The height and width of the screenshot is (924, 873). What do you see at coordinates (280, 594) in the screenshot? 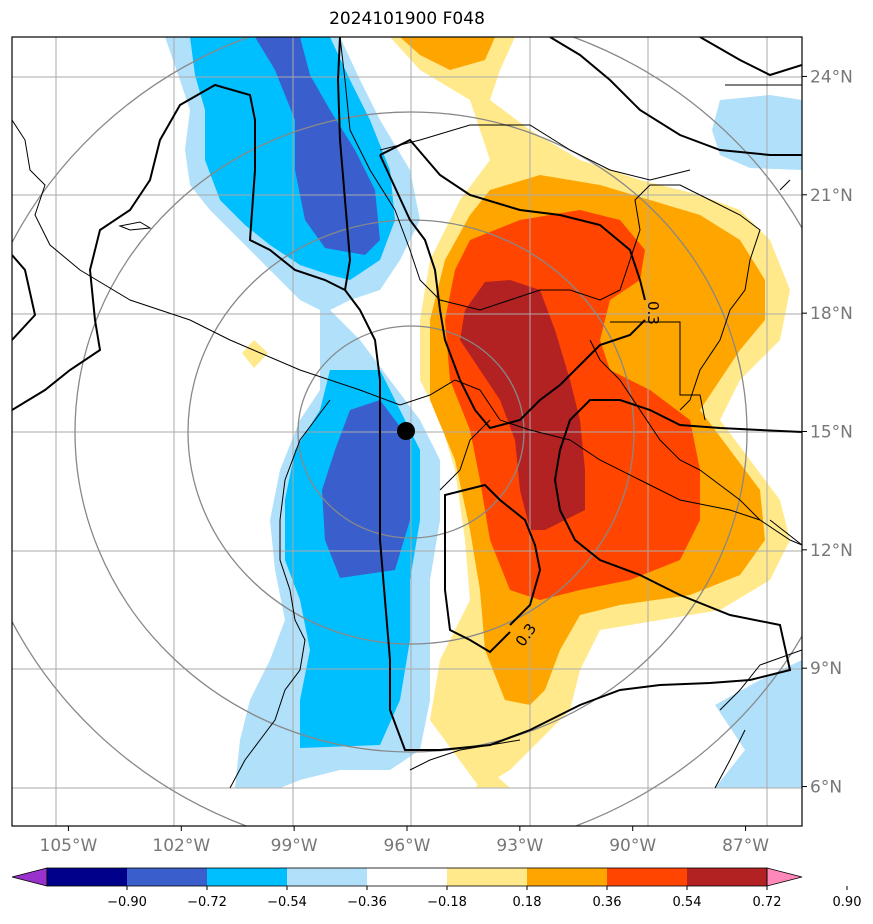
I see `coastline-sw` at bounding box center [280, 594].